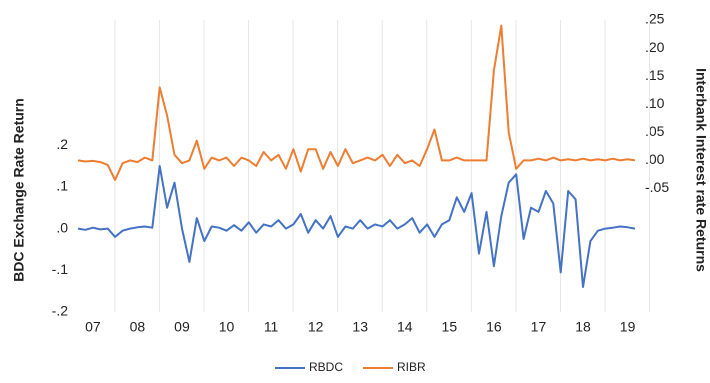 This screenshot has width=710, height=383. I want to click on x-tick-label: 07, so click(93, 327).